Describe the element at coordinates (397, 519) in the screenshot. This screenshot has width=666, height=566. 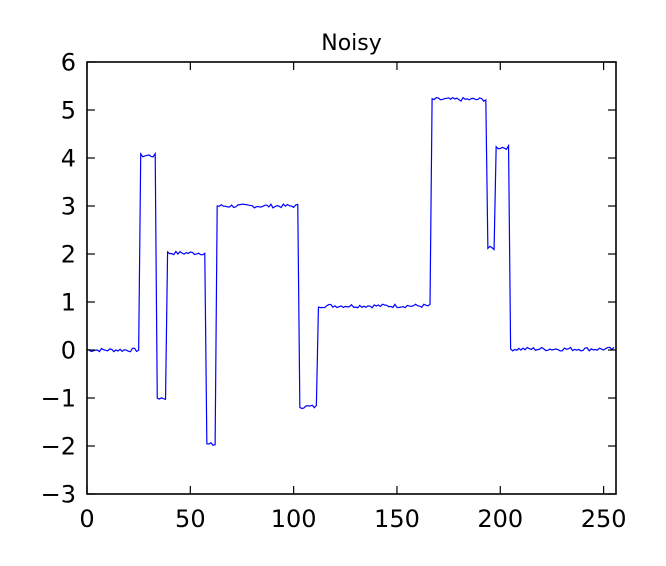
I see `x-tick-label: 150` at that location.